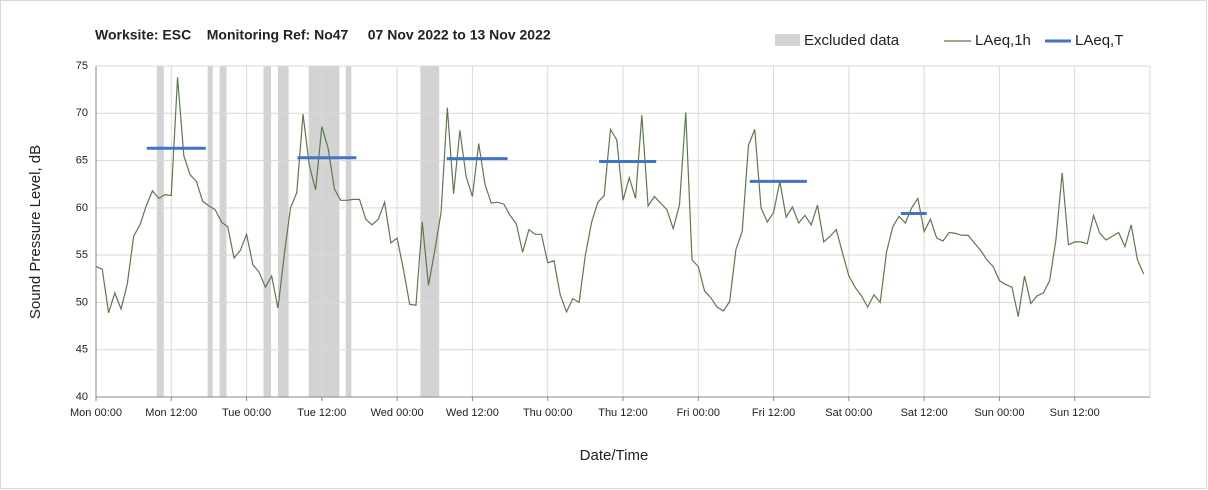 Image resolution: width=1208 pixels, height=490 pixels. I want to click on x-tick-label: Sun 00:00, so click(999, 413).